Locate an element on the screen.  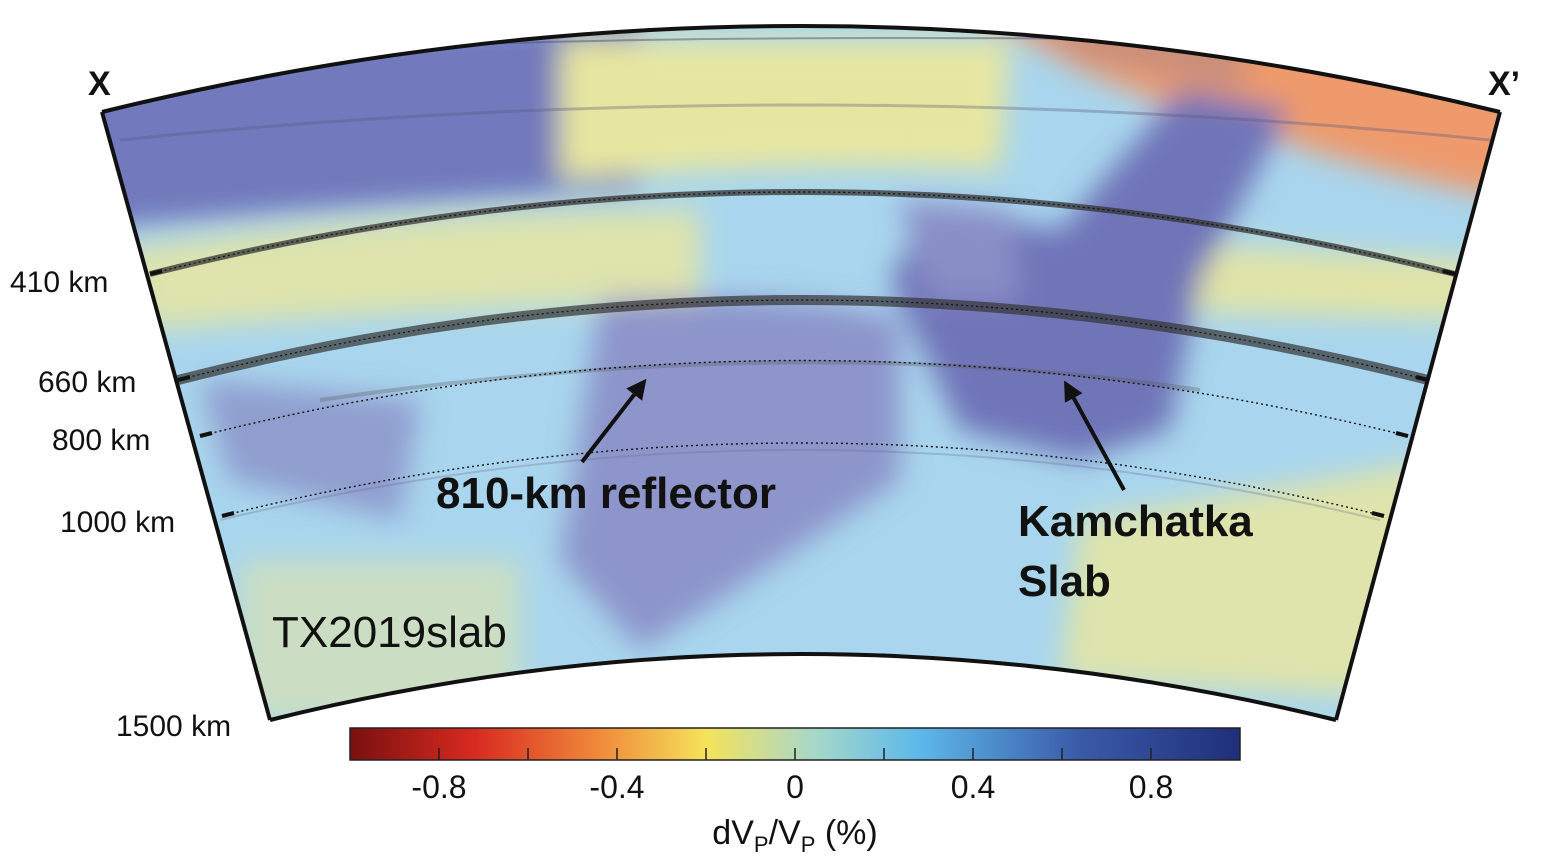
model-label: TX2019slab is located at coordinates (389, 632).